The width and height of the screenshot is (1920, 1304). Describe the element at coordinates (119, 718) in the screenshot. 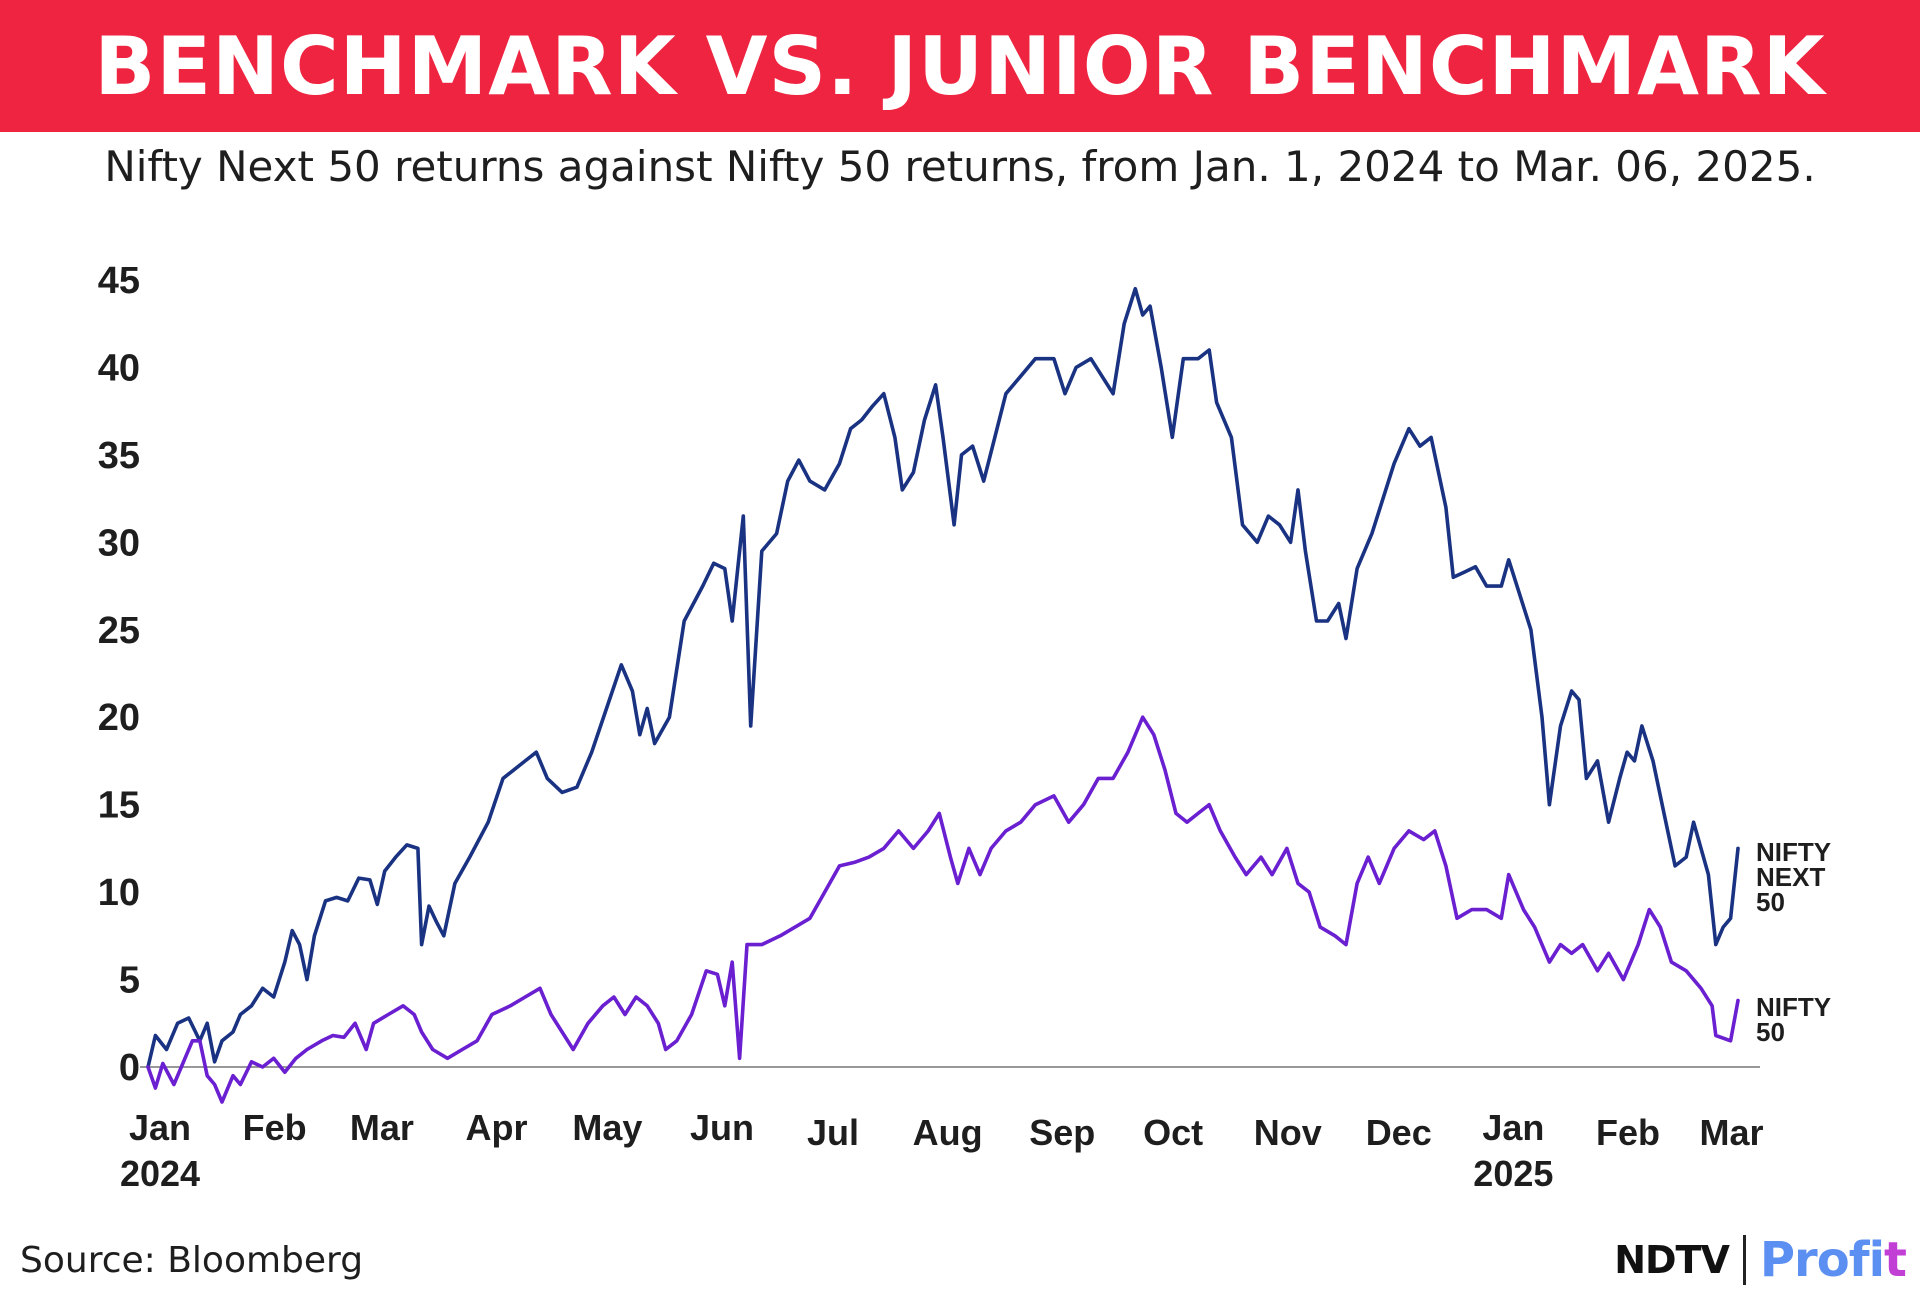

I see `y-tick-label: 20` at that location.